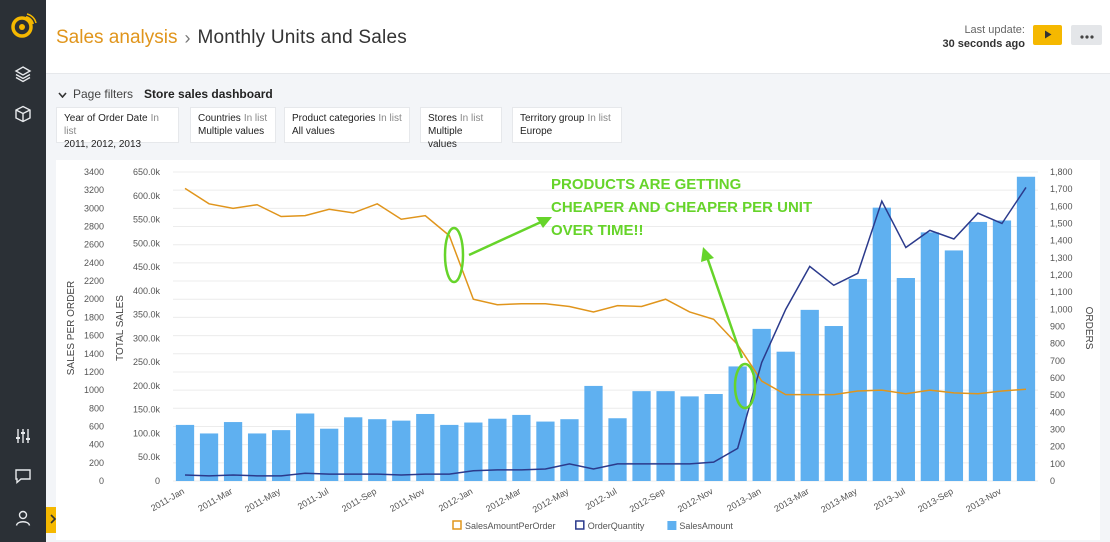  What do you see at coordinates (695, 500) in the screenshot?
I see `x-tick-label: 2012-Nov` at bounding box center [695, 500].